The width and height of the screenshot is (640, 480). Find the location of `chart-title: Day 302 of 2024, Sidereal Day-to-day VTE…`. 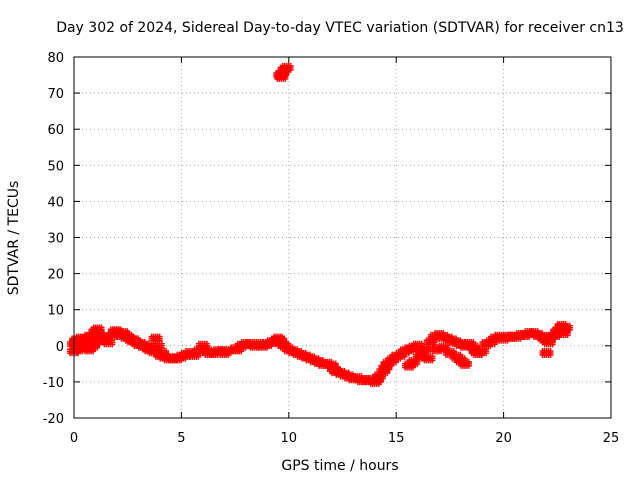

chart-title: Day 302 of 2024, Sidereal Day-to-day VTE… is located at coordinates (340, 28).